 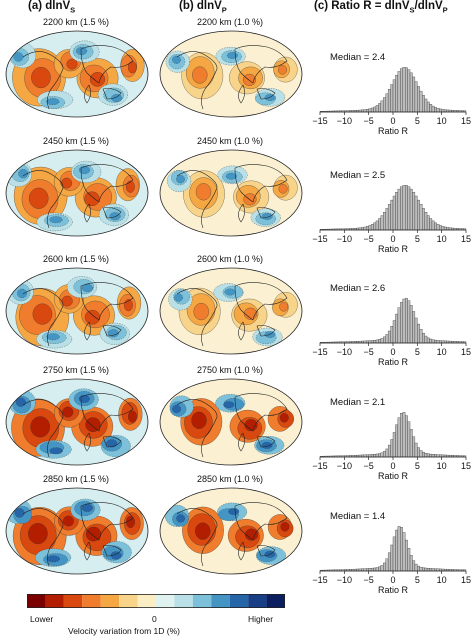 What do you see at coordinates (230, 370) in the screenshot?
I see `p-map-label-2750: 2750 km (1.0 %)` at bounding box center [230, 370].